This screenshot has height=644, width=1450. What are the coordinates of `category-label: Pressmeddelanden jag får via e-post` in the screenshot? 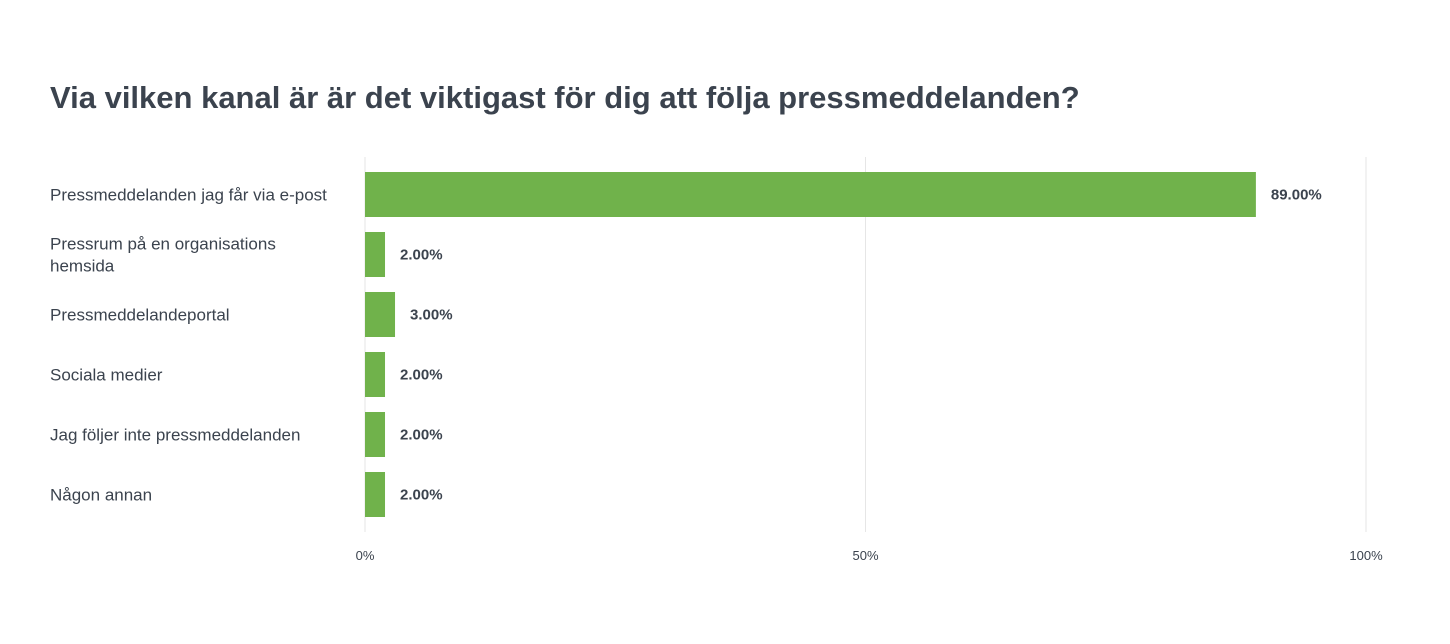 It's located at (188, 195).